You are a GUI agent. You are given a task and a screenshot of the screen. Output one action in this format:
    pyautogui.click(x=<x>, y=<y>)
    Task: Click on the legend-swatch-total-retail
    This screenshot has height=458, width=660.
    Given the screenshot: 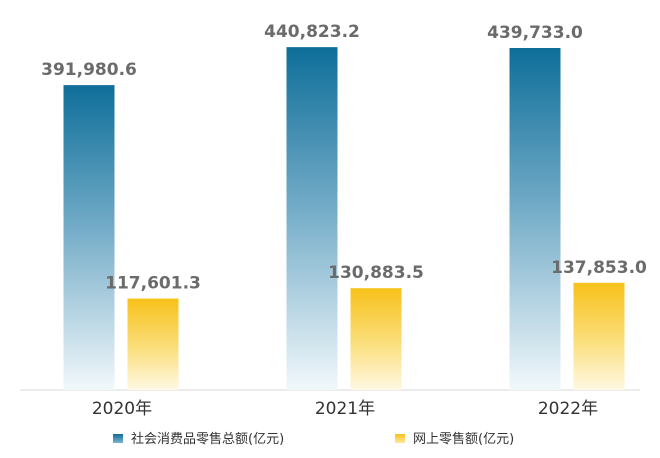 What is the action you would take?
    pyautogui.click(x=118, y=438)
    